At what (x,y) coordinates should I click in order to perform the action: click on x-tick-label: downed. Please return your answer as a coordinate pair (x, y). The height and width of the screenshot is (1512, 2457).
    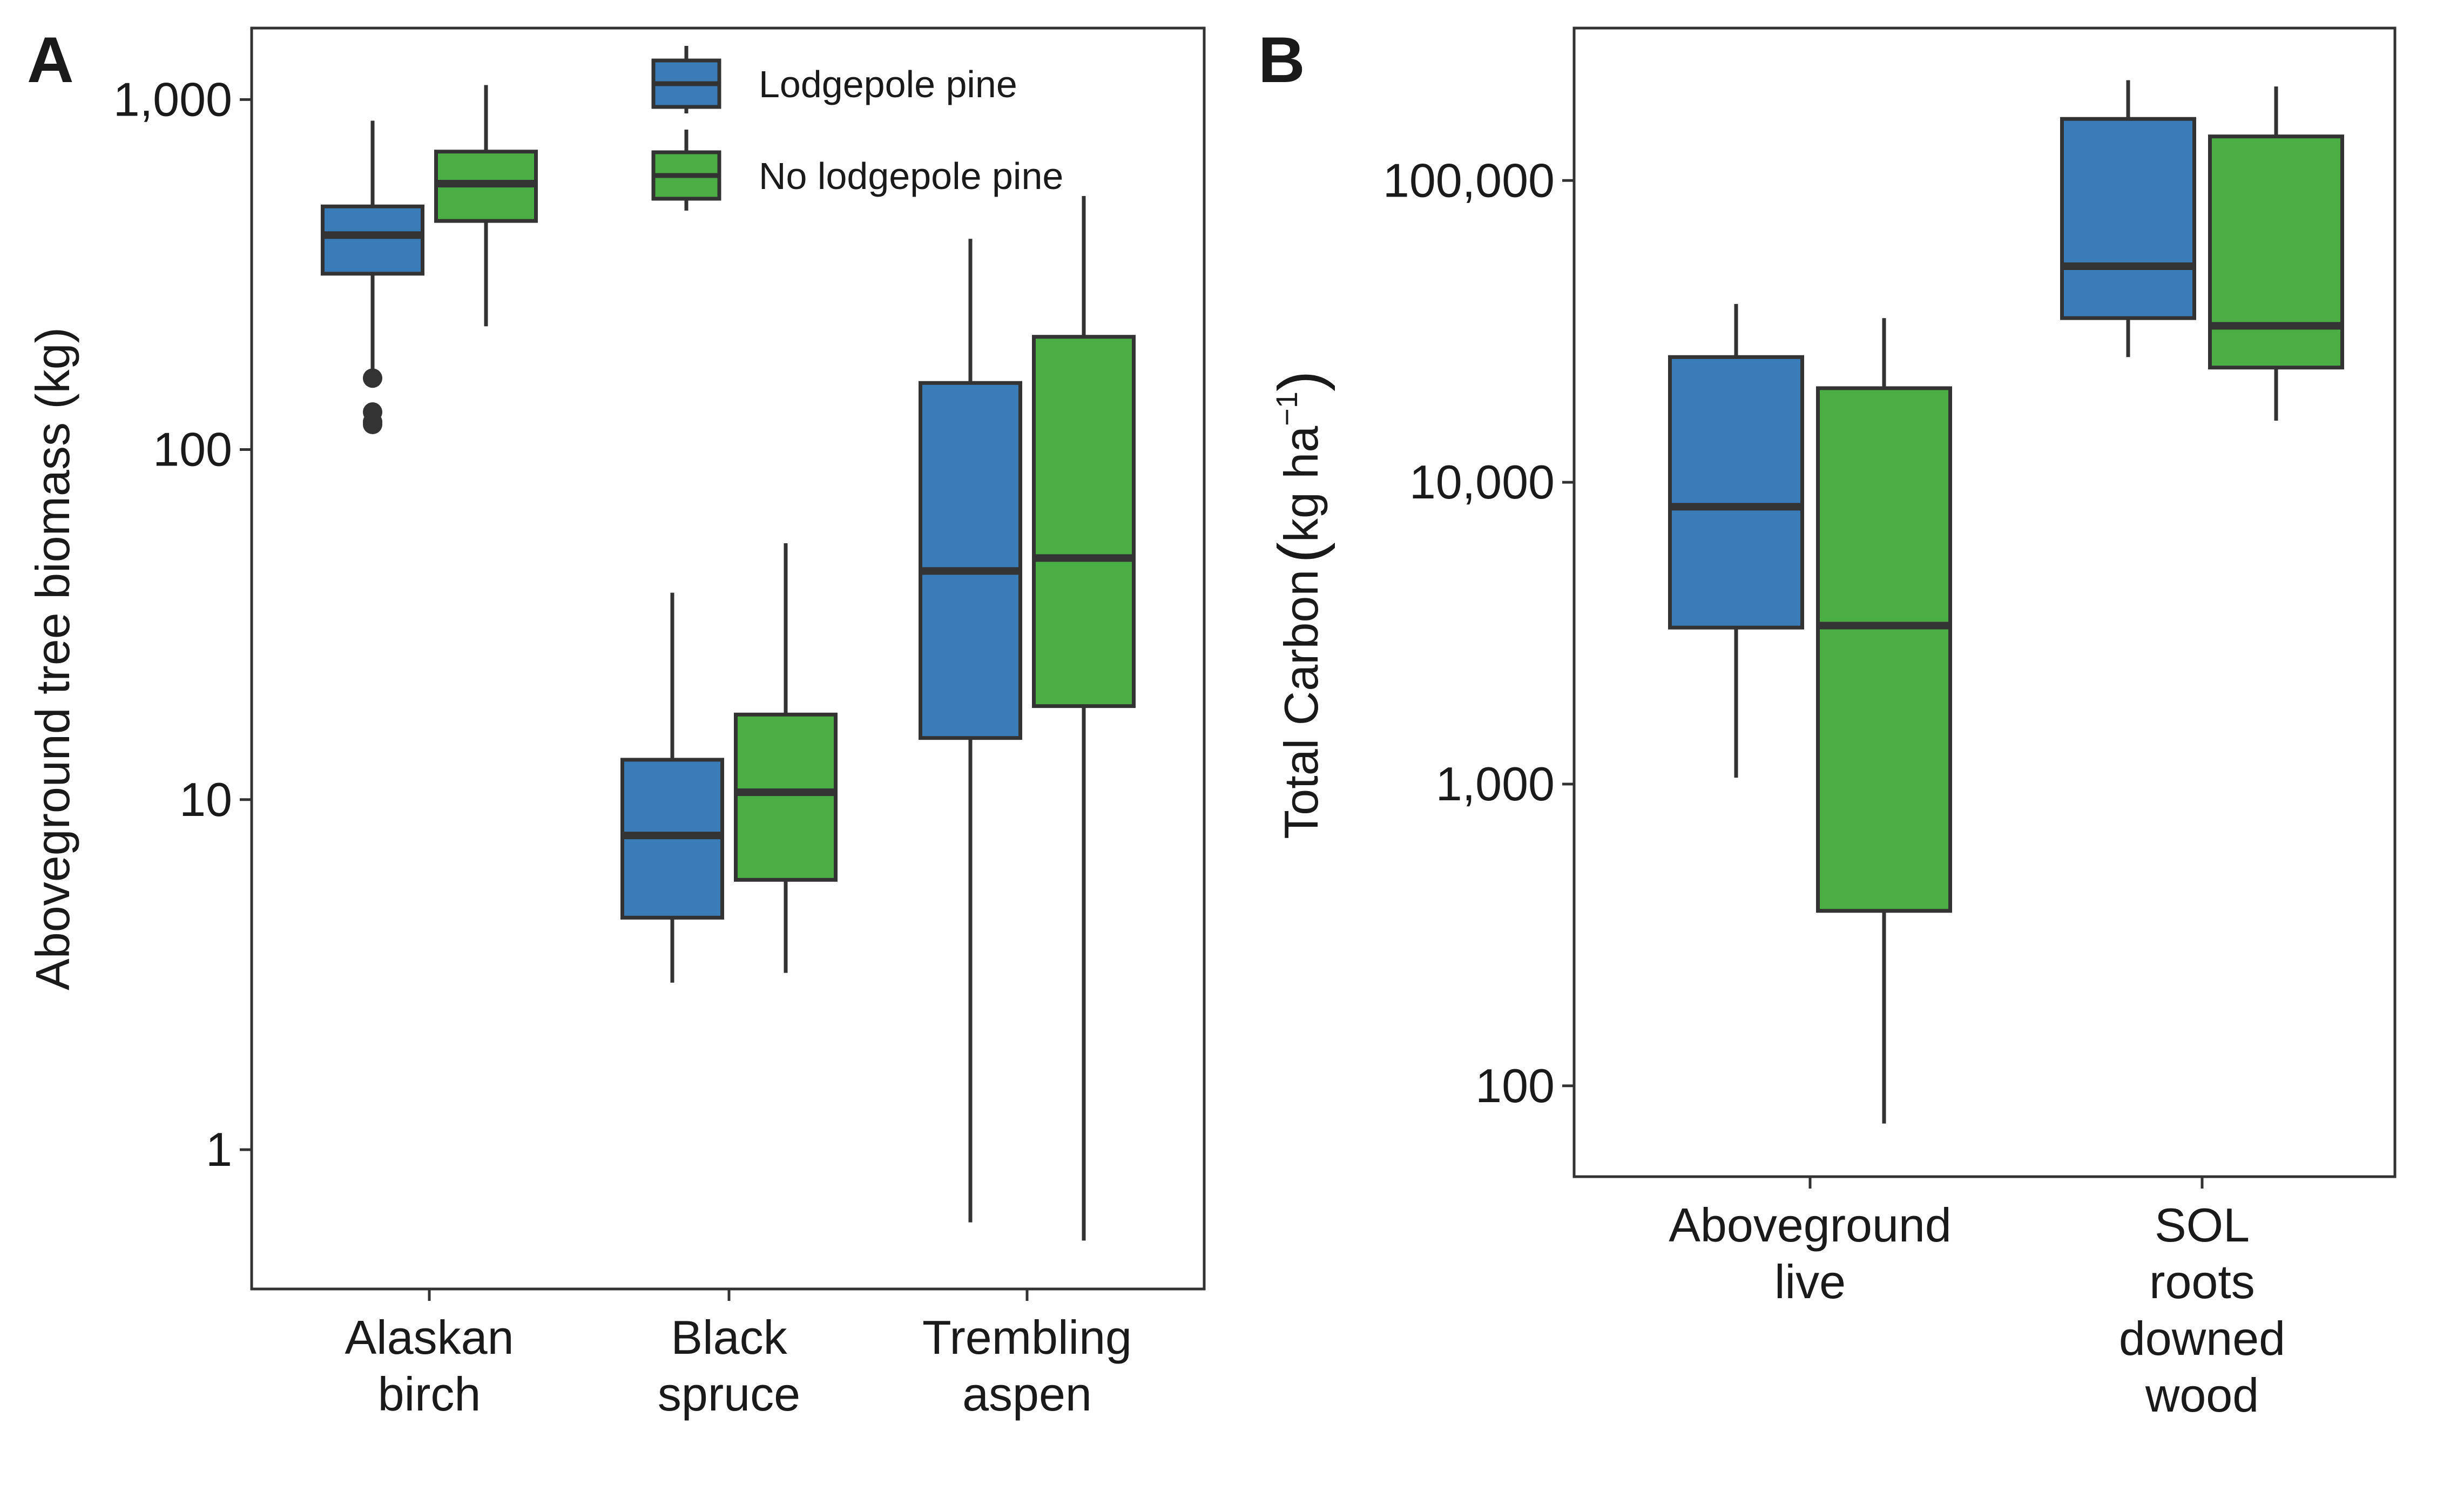
    Looking at the image, I should click on (2202, 1339).